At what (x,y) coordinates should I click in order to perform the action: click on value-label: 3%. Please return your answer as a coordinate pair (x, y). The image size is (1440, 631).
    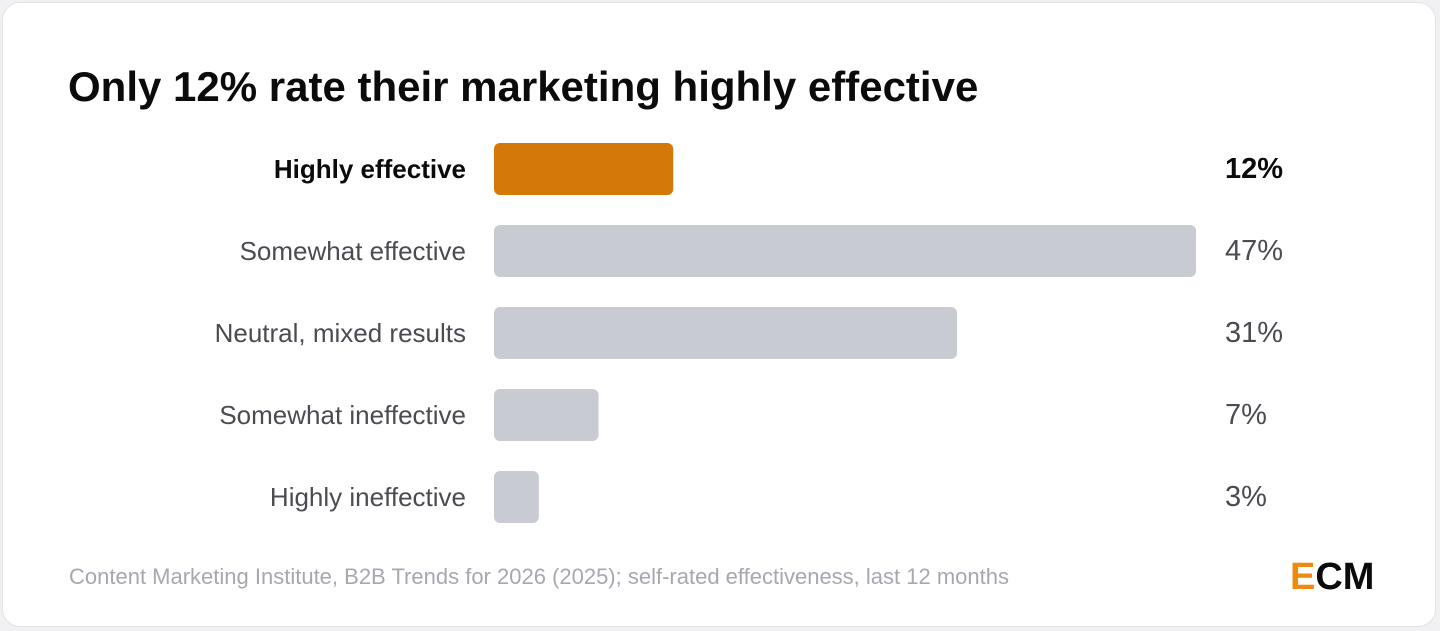
    Looking at the image, I should click on (1246, 497).